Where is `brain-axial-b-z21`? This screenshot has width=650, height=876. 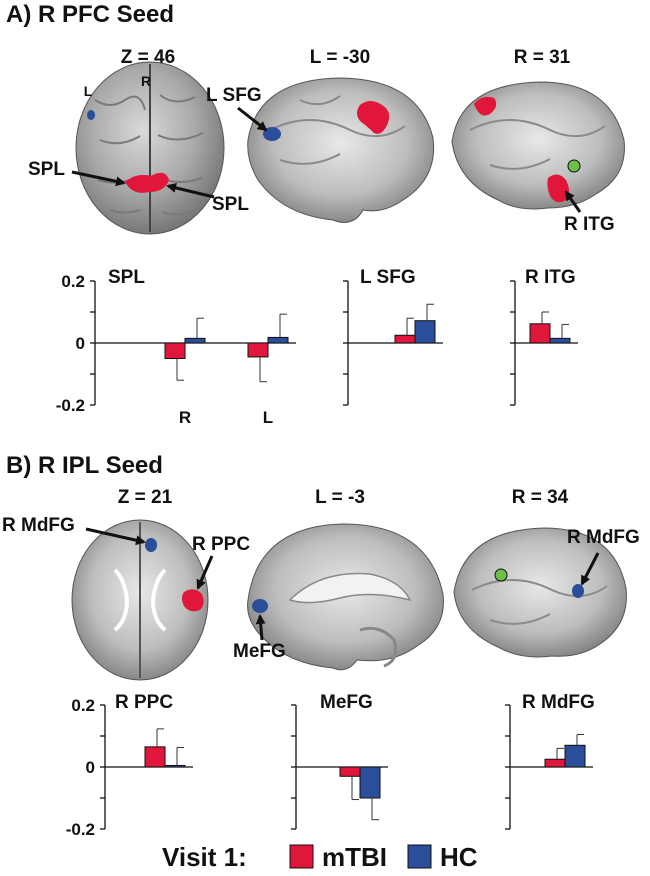
brain-axial-b-z21 is located at coordinates (140, 600).